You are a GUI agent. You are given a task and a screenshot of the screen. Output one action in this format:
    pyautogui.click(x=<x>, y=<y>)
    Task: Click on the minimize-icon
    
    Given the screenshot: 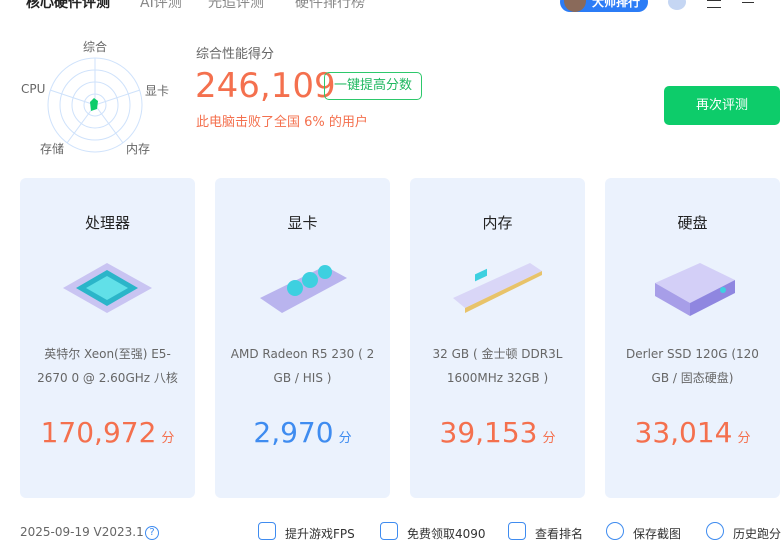 What is the action you would take?
    pyautogui.click(x=748, y=2)
    